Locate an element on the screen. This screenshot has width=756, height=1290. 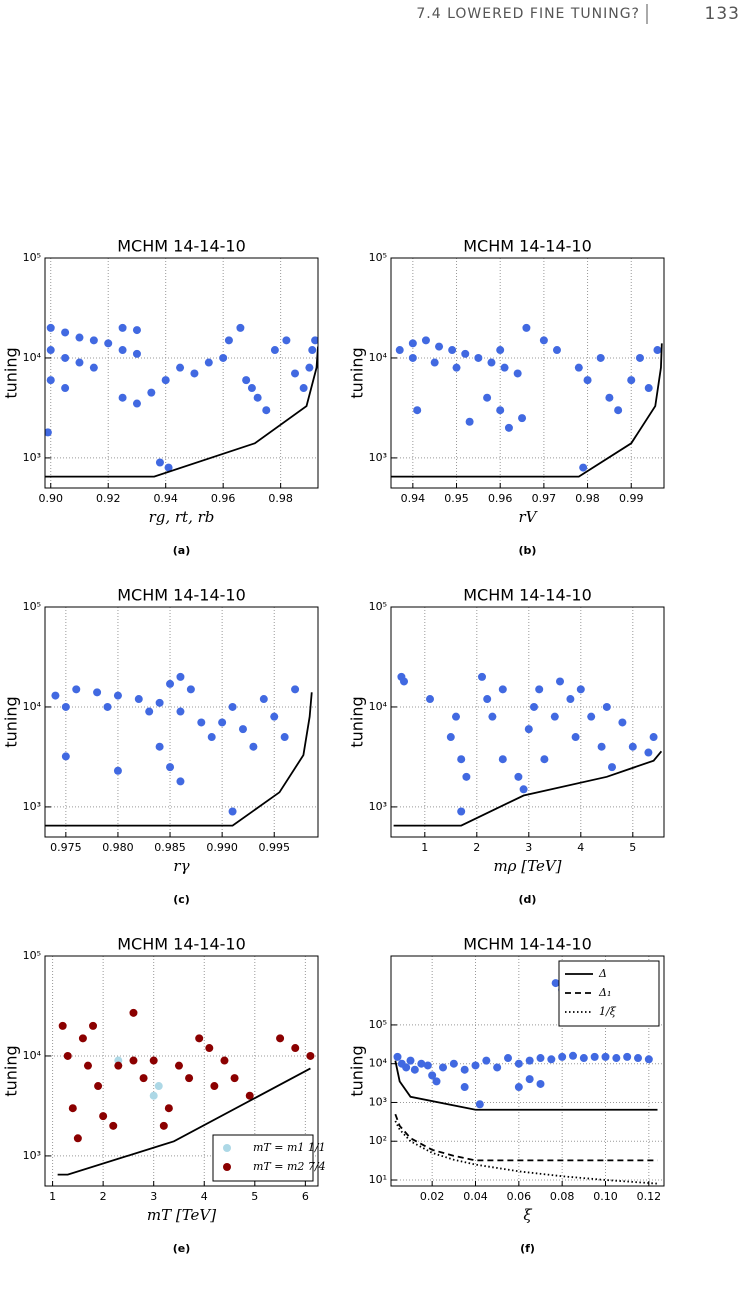
plot-area is located at coordinates (181, 722).